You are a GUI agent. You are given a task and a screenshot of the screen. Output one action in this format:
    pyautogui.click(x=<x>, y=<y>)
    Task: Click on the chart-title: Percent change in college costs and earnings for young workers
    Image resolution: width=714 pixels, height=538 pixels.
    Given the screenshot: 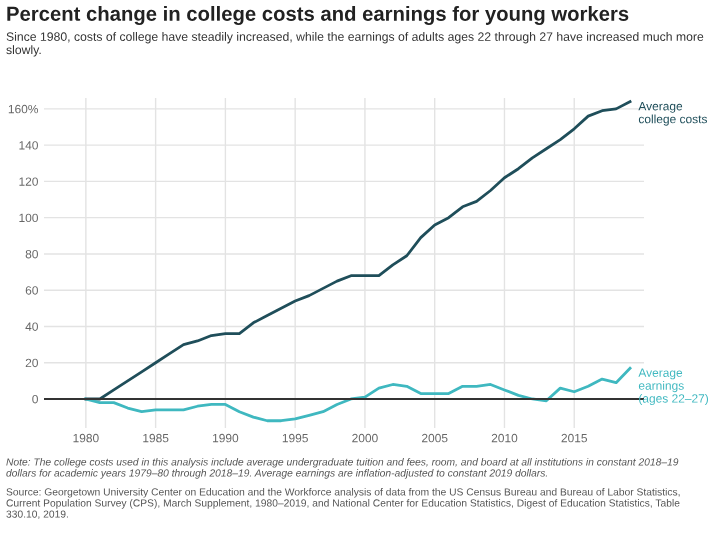 What is the action you would take?
    pyautogui.click(x=318, y=15)
    